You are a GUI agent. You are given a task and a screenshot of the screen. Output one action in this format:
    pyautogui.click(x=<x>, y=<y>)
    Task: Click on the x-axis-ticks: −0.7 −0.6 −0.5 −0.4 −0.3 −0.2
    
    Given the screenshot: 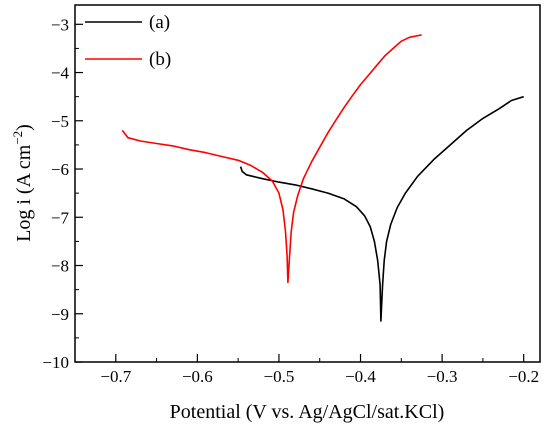 What is the action you would take?
    pyautogui.click(x=306, y=370)
    